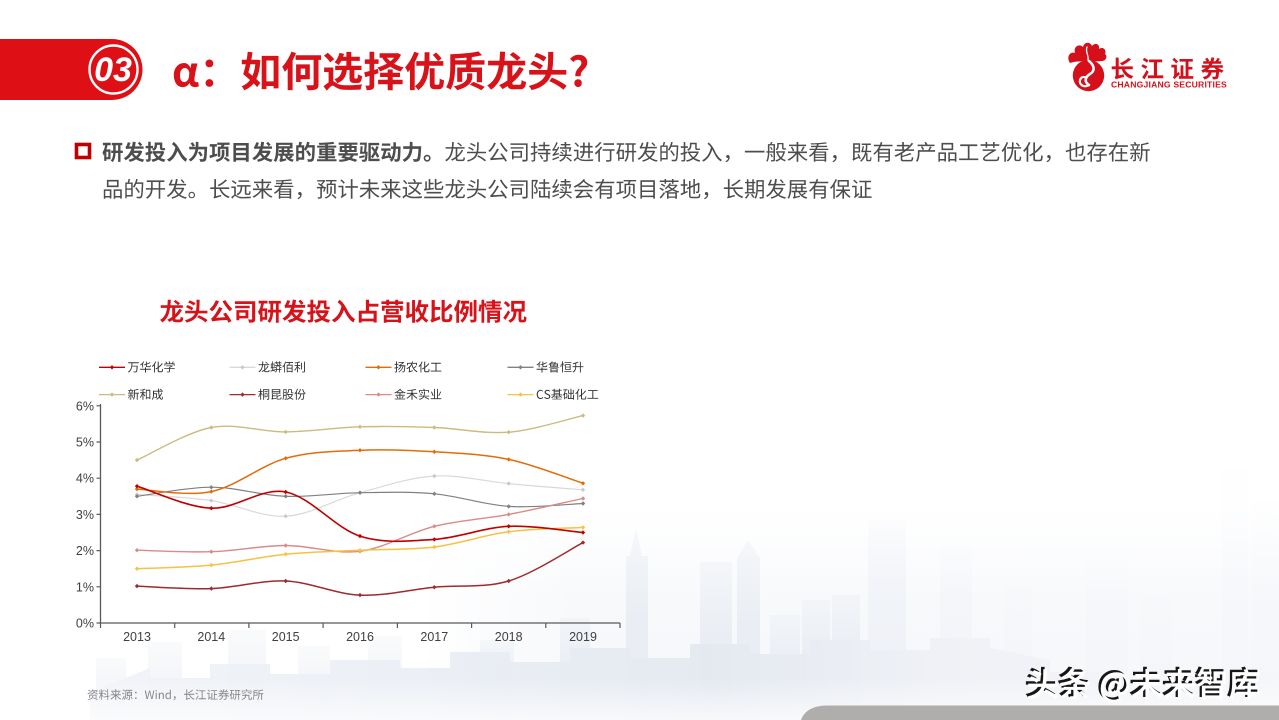 The height and width of the screenshot is (720, 1279). What do you see at coordinates (85, 587) in the screenshot?
I see `svg-text: 1%` at bounding box center [85, 587].